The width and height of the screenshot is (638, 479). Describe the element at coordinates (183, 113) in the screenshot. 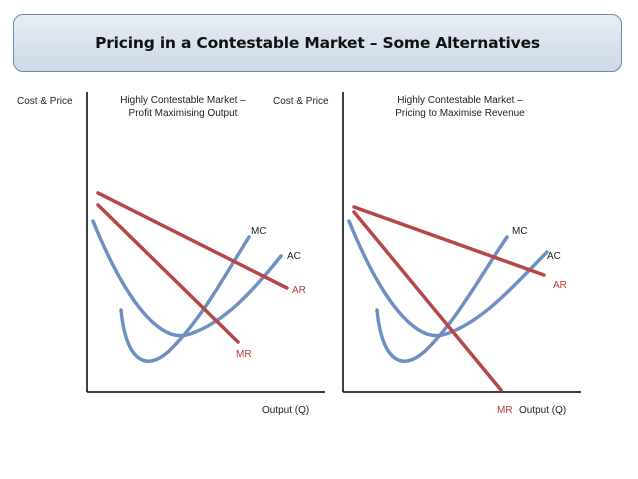

I see `left-heading-line2: Profit Maximising Output` at that location.